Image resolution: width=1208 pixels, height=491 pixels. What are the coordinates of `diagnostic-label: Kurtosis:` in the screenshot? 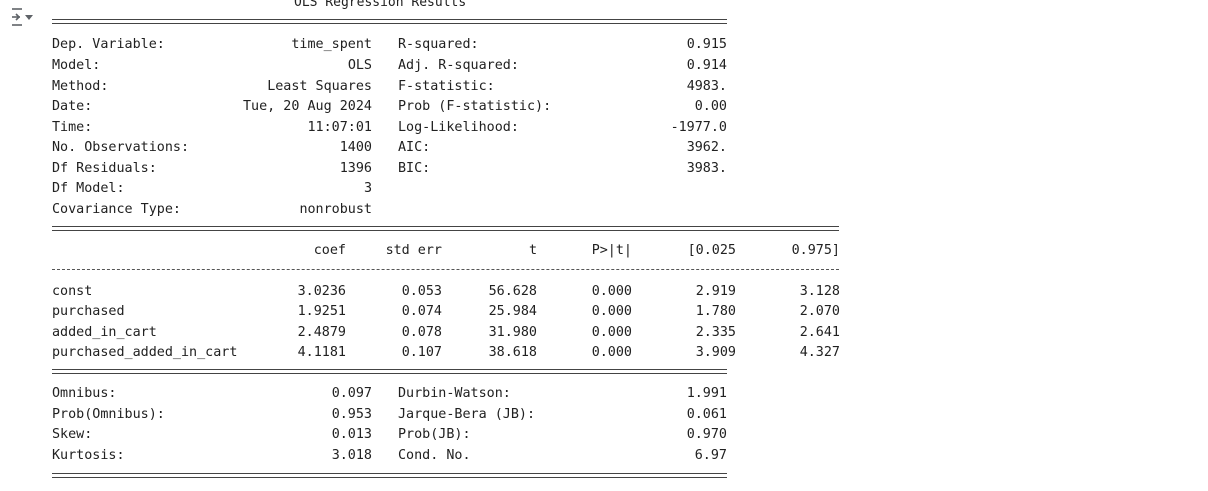 It's located at (88, 455).